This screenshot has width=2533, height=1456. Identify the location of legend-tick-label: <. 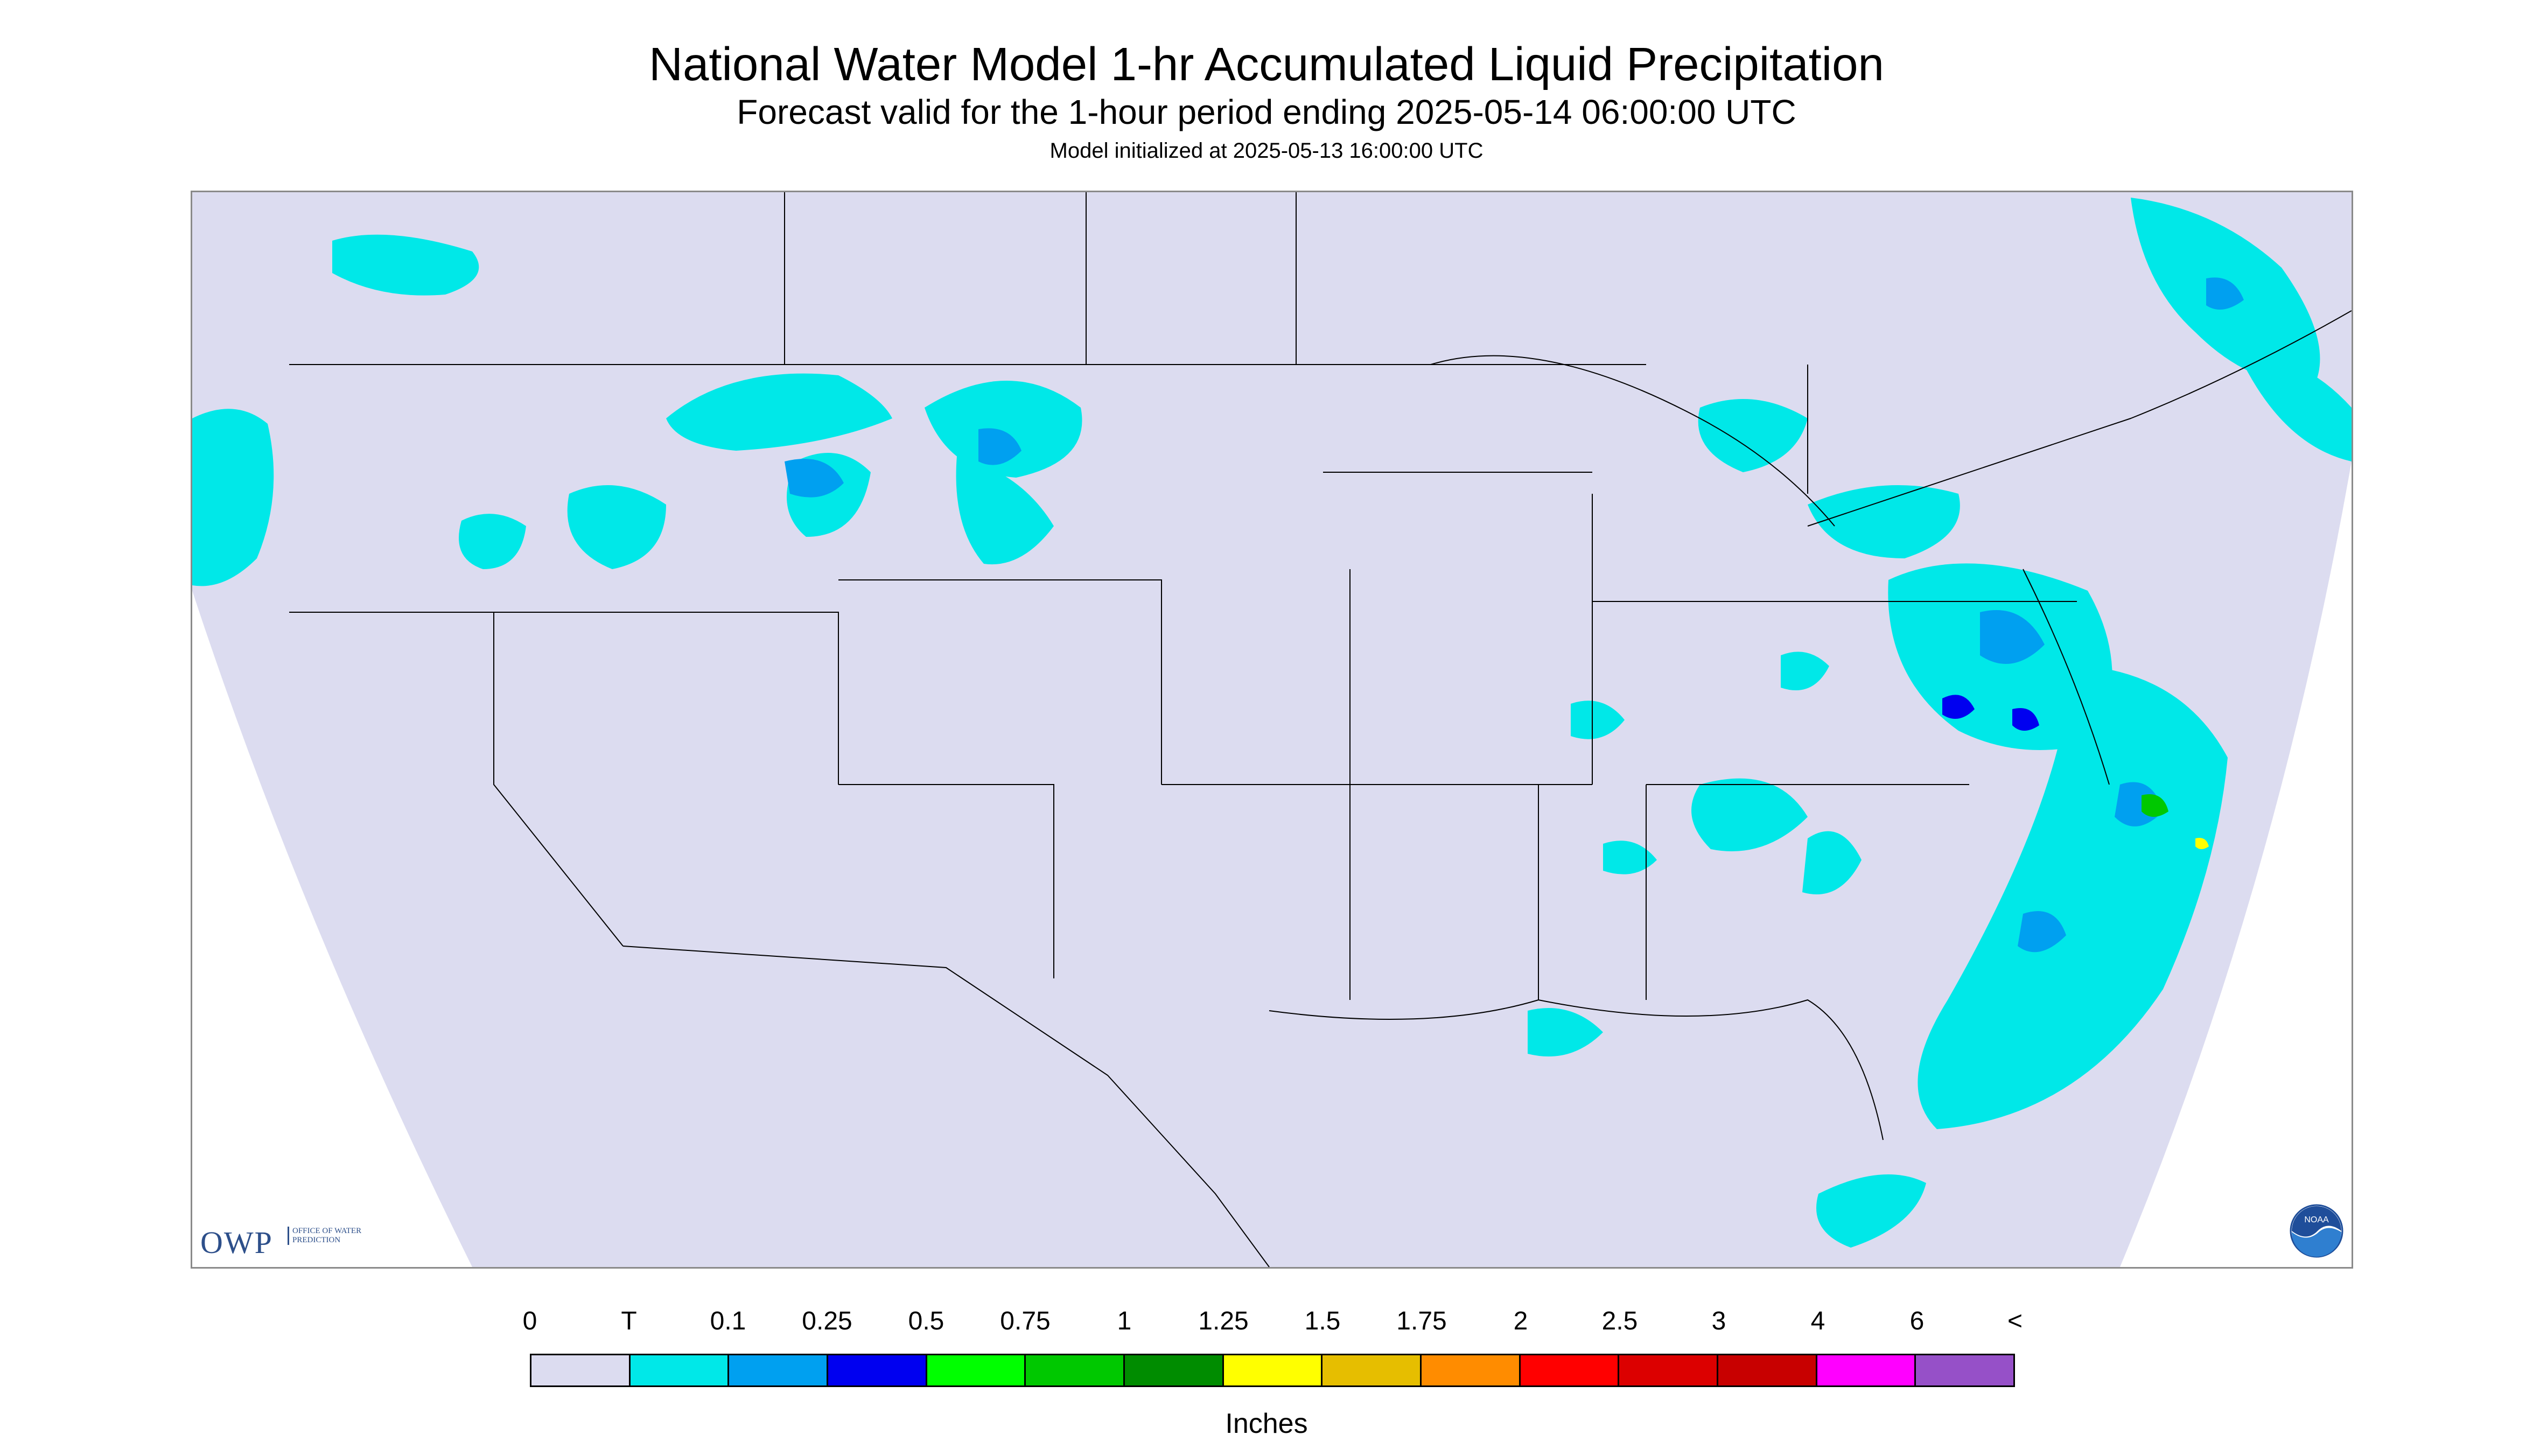
(2015, 1321).